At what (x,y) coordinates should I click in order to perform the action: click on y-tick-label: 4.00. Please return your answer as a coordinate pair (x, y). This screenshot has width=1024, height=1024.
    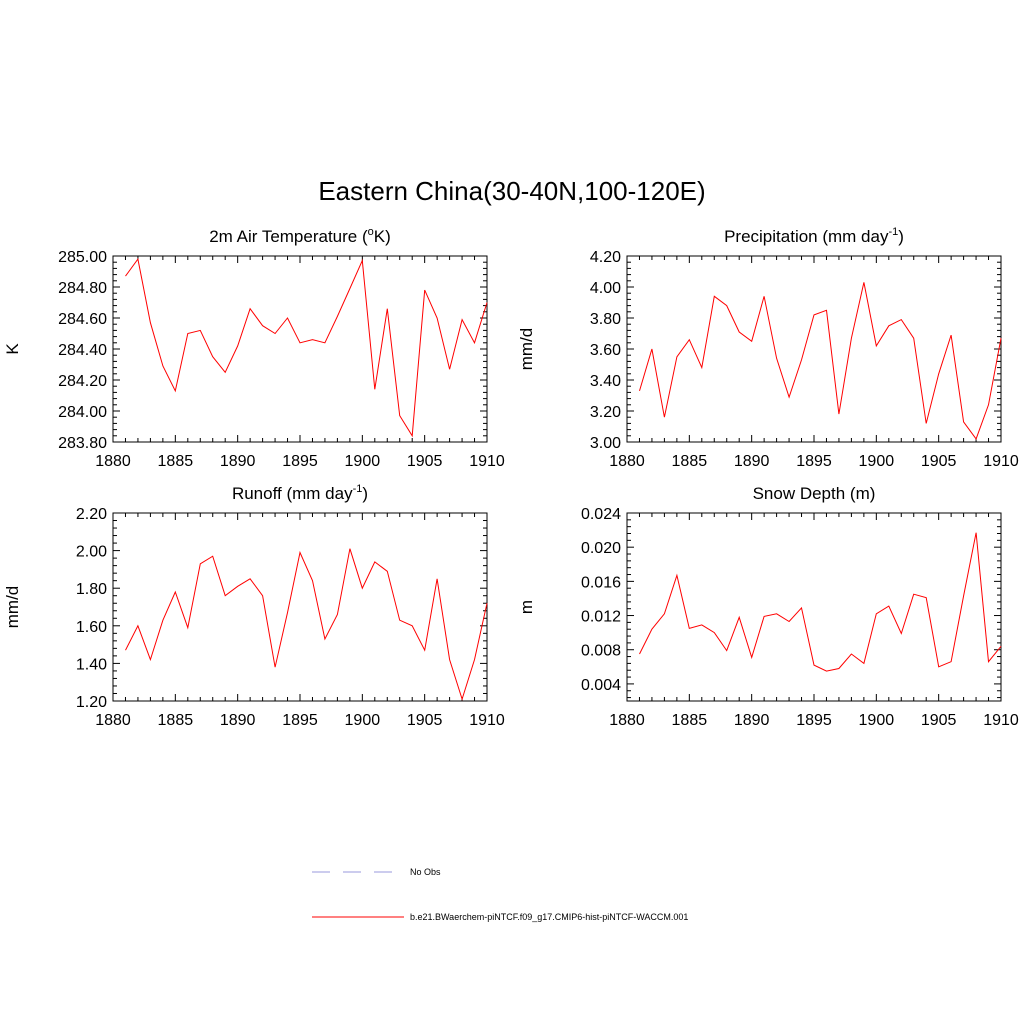
    Looking at the image, I should click on (605, 288).